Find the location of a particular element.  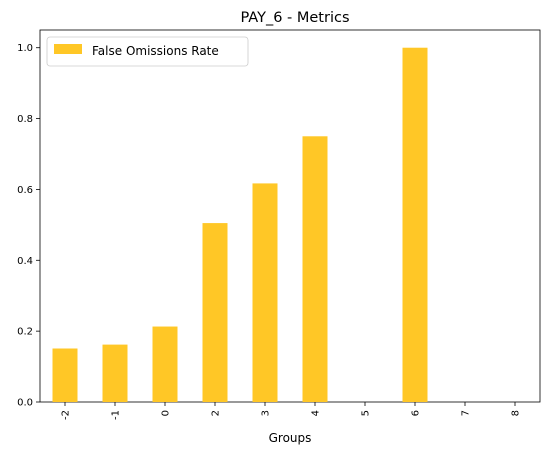

y-tick-label: 1.0 is located at coordinates (25, 48).